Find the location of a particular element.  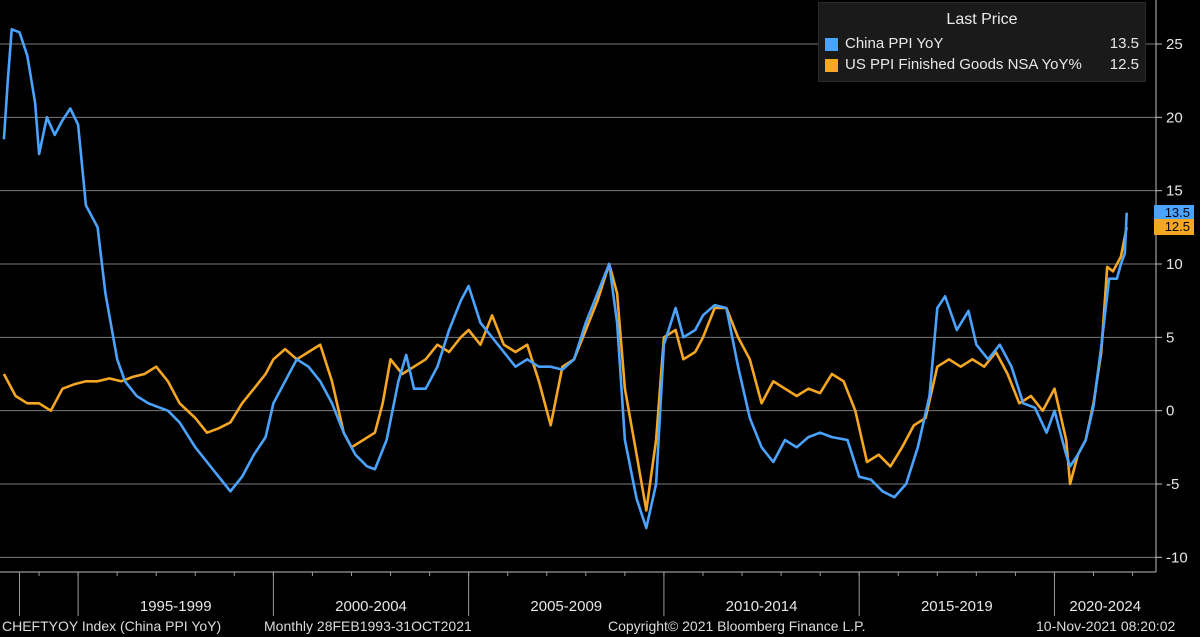

legend-swatch-us is located at coordinates (831, 65).